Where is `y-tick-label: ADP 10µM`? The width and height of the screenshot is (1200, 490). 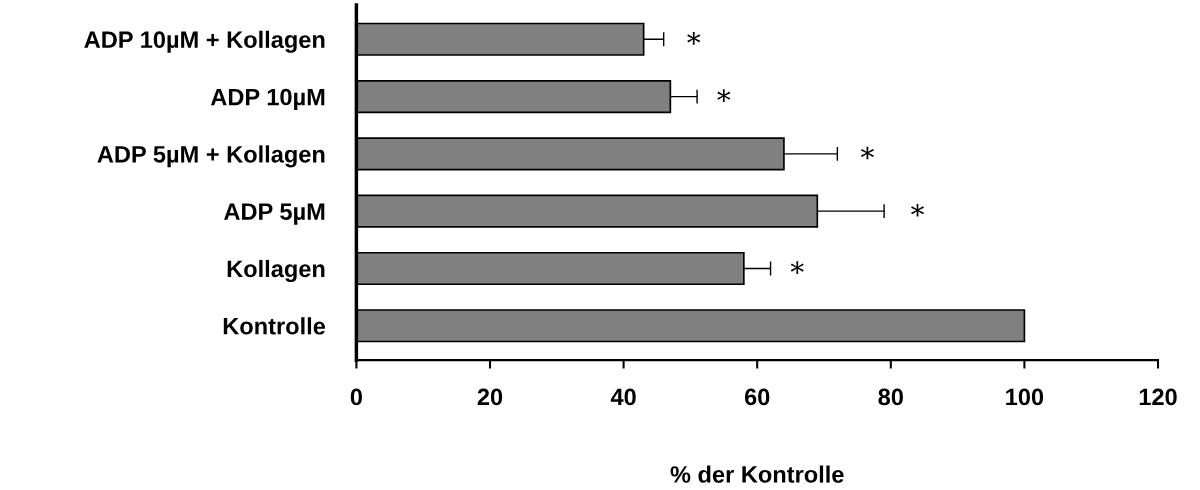 y-tick-label: ADP 10µM is located at coordinates (267, 99).